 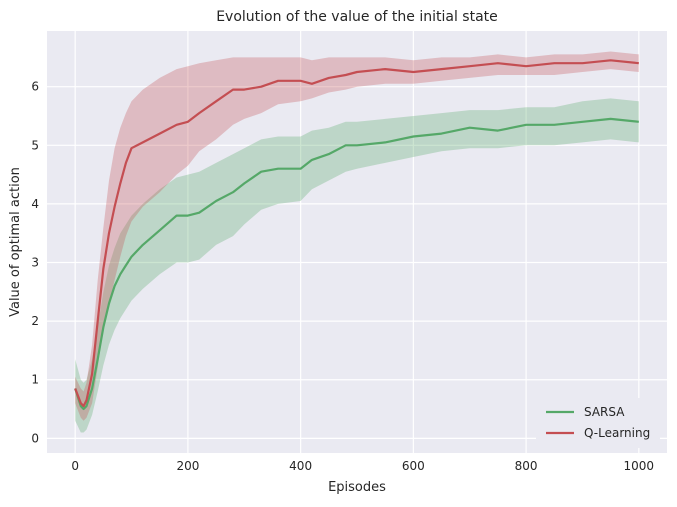 What do you see at coordinates (357, 487) in the screenshot?
I see `x-axis-label: Episodes` at bounding box center [357, 487].